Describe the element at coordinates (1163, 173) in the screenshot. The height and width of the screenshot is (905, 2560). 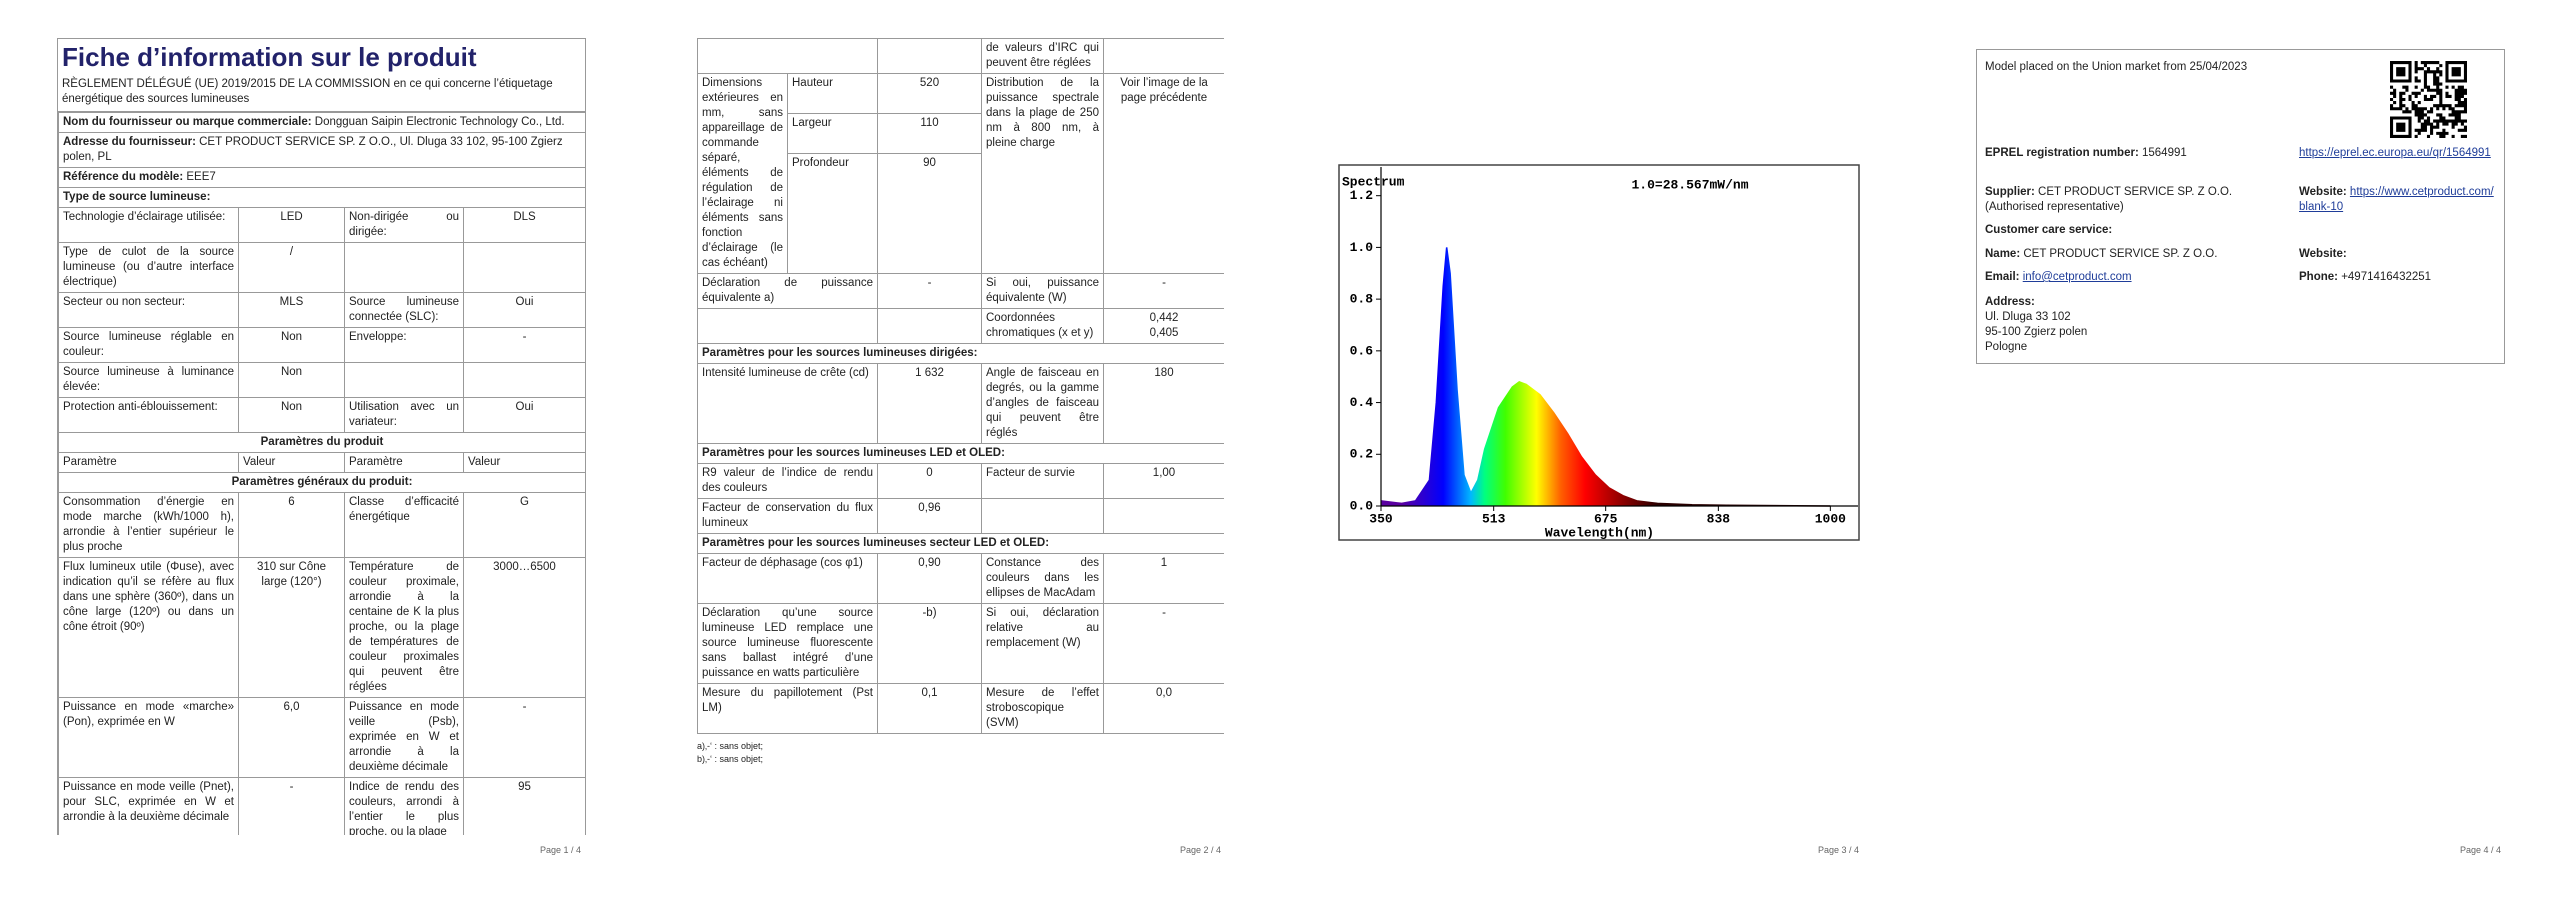
I see `value-cell: Voir l’image de la page précédente` at that location.